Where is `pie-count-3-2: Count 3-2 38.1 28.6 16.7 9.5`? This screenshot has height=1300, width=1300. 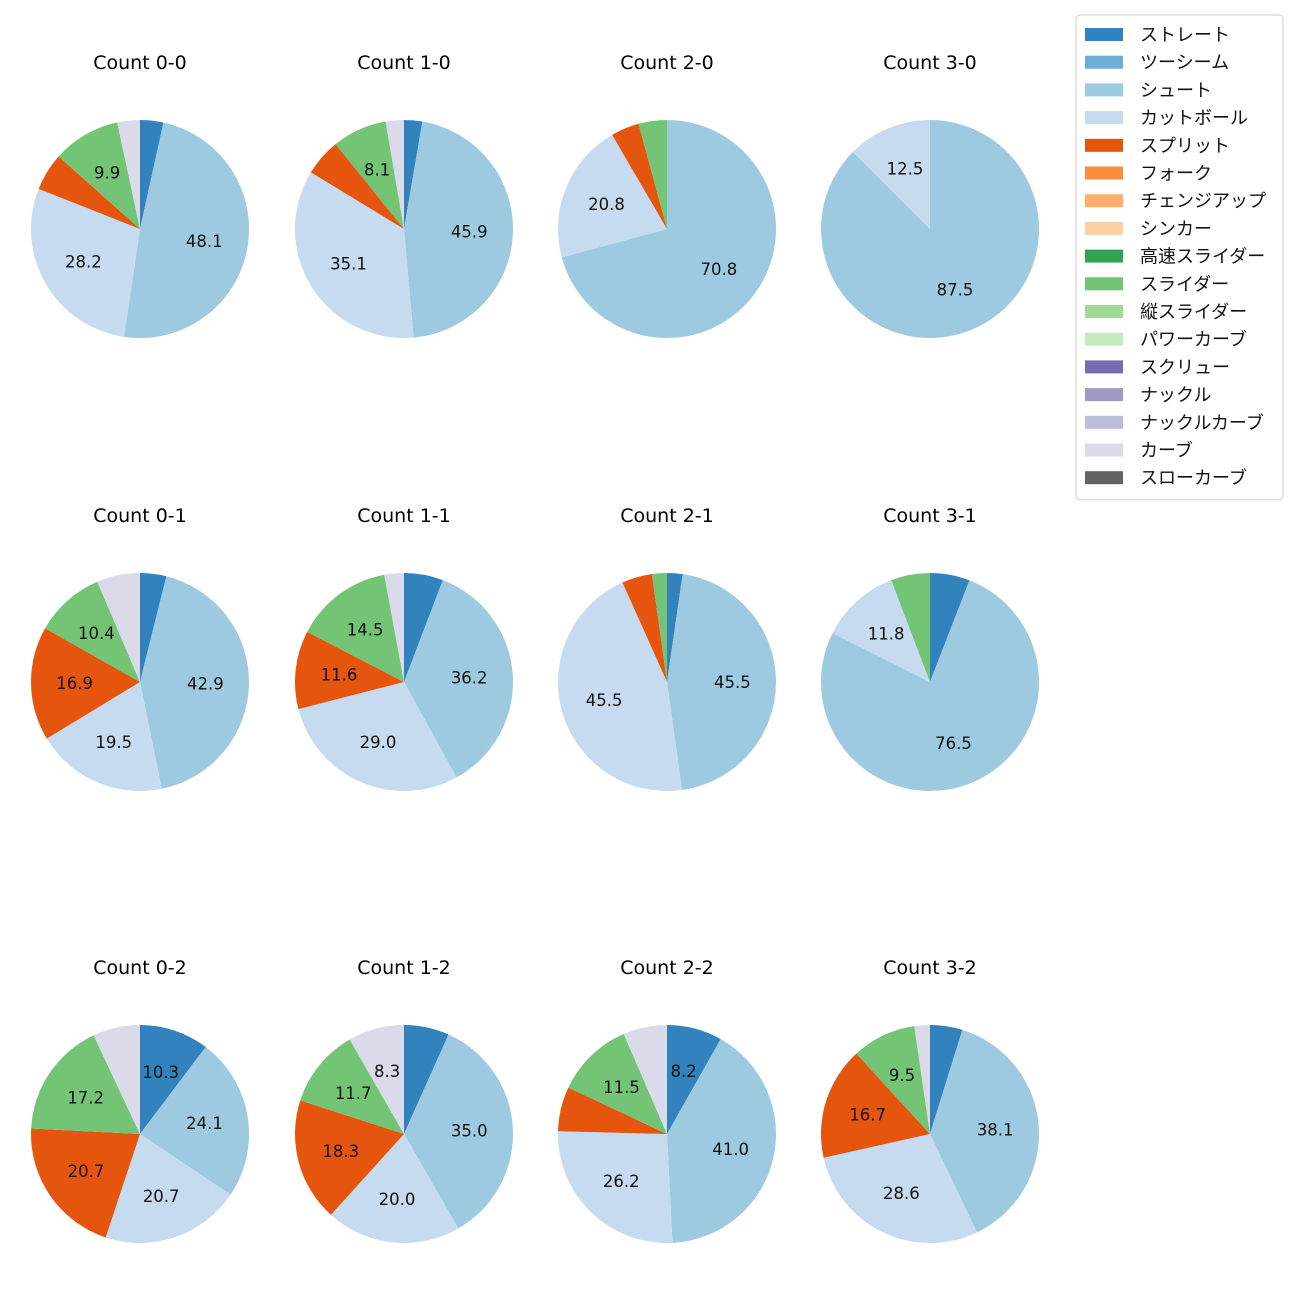
pie-count-3-2: Count 3-2 38.1 28.6 16.7 9.5 is located at coordinates (930, 1100).